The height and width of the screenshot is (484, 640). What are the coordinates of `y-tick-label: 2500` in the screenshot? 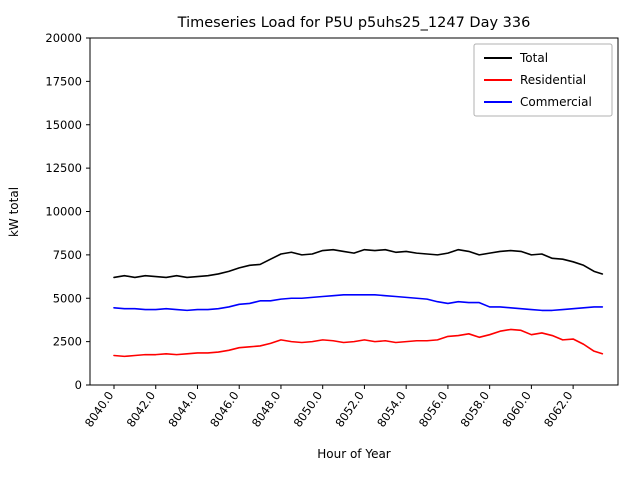 It's located at (67, 342).